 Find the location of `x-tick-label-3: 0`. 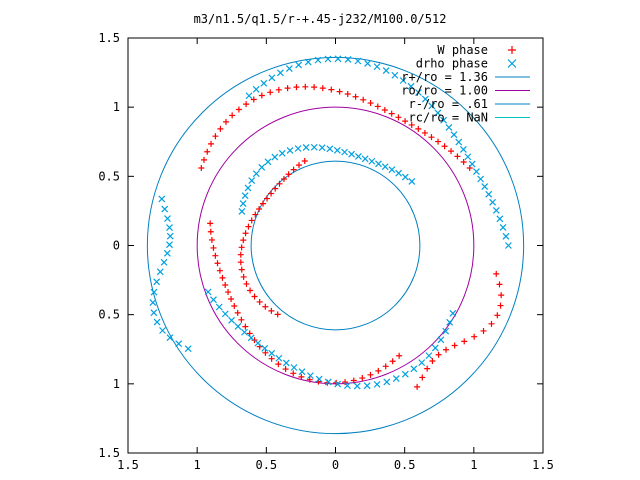

x-tick-label-3: 0 is located at coordinates (335, 465).